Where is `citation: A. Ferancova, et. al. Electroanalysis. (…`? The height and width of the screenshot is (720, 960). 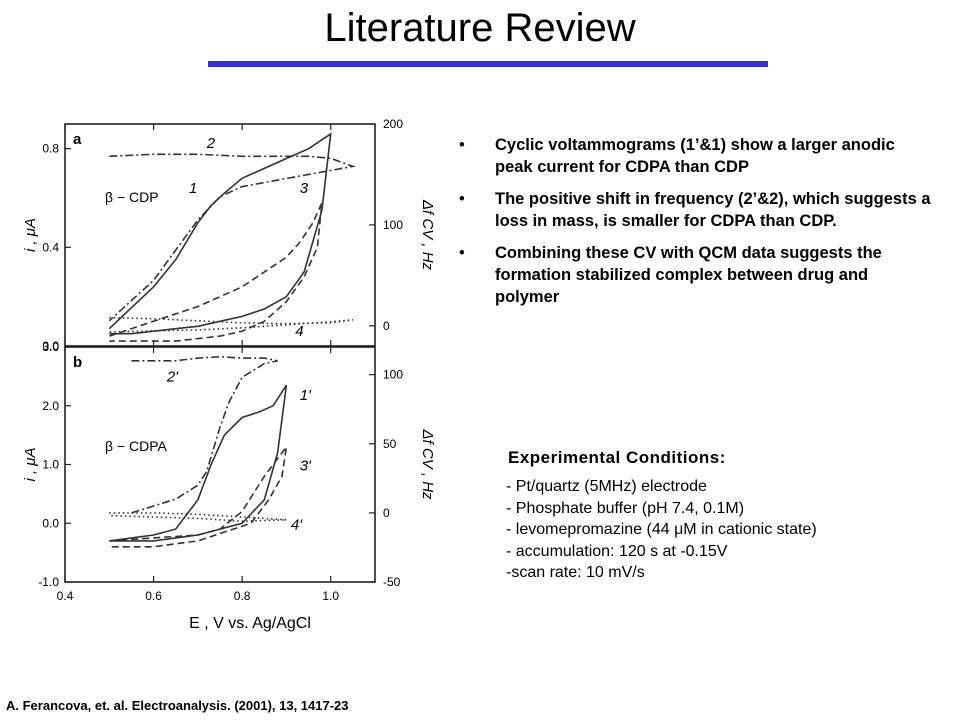
citation: A. Ferancova, et. al. Electroanalysis. (… is located at coordinates (177, 705).